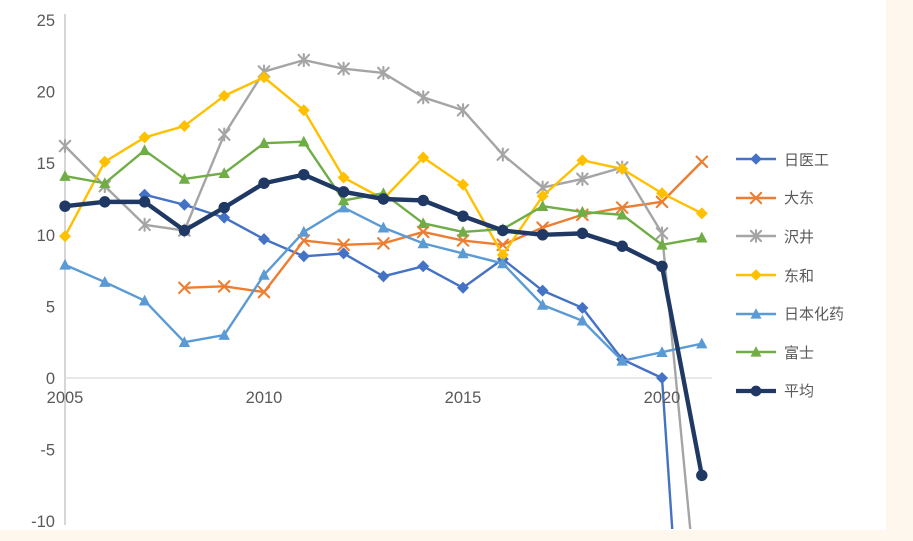 This screenshot has width=913, height=541. I want to click on svg-text: 10, so click(46, 236).